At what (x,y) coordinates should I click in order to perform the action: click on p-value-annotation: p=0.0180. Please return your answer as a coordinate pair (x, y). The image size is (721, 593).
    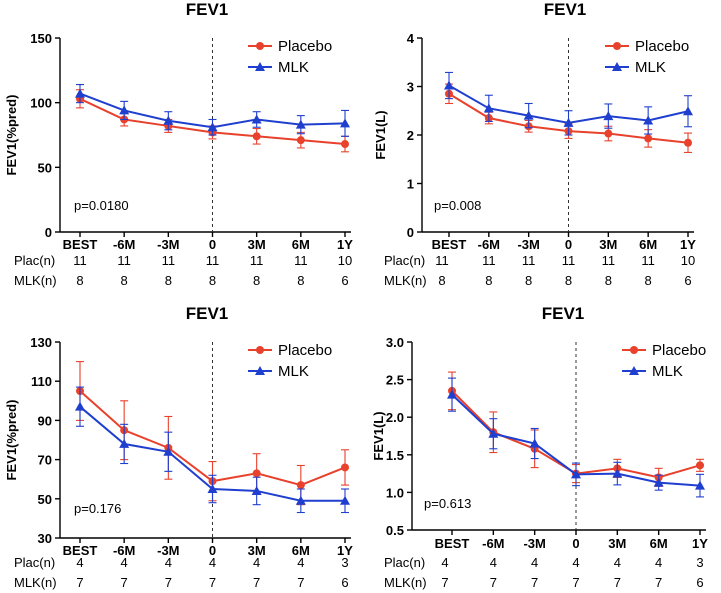
    Looking at the image, I should click on (101, 205).